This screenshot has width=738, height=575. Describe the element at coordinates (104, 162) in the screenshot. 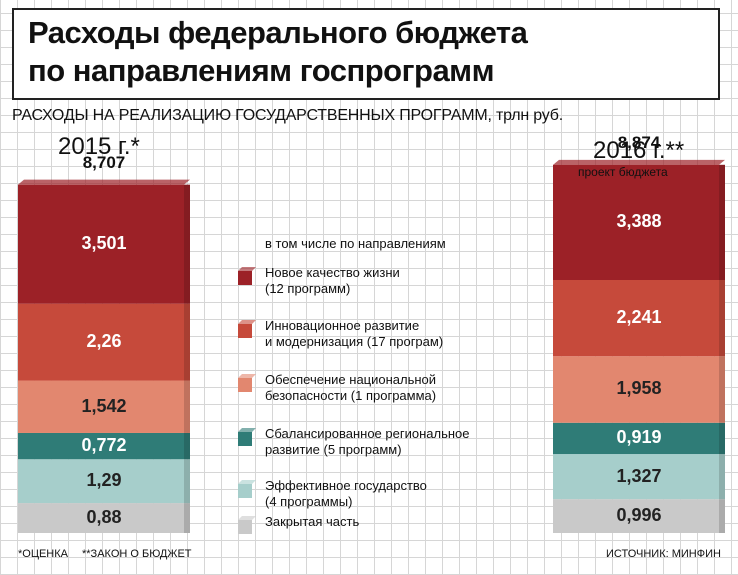

I see `total-label: 8,707` at that location.